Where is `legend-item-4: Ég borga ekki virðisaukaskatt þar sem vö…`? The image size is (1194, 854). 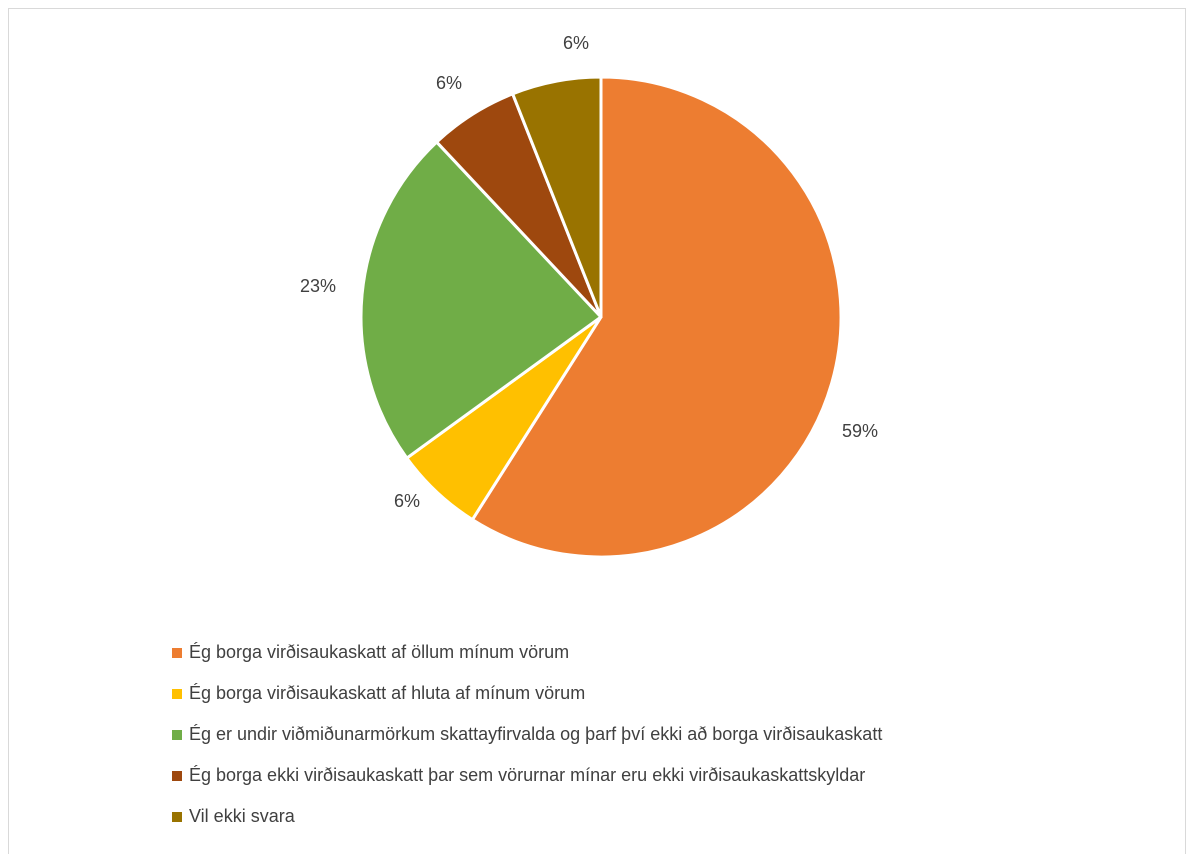 legend-item-4: Ég borga ekki virðisaukaskatt þar sem vö… is located at coordinates (527, 775).